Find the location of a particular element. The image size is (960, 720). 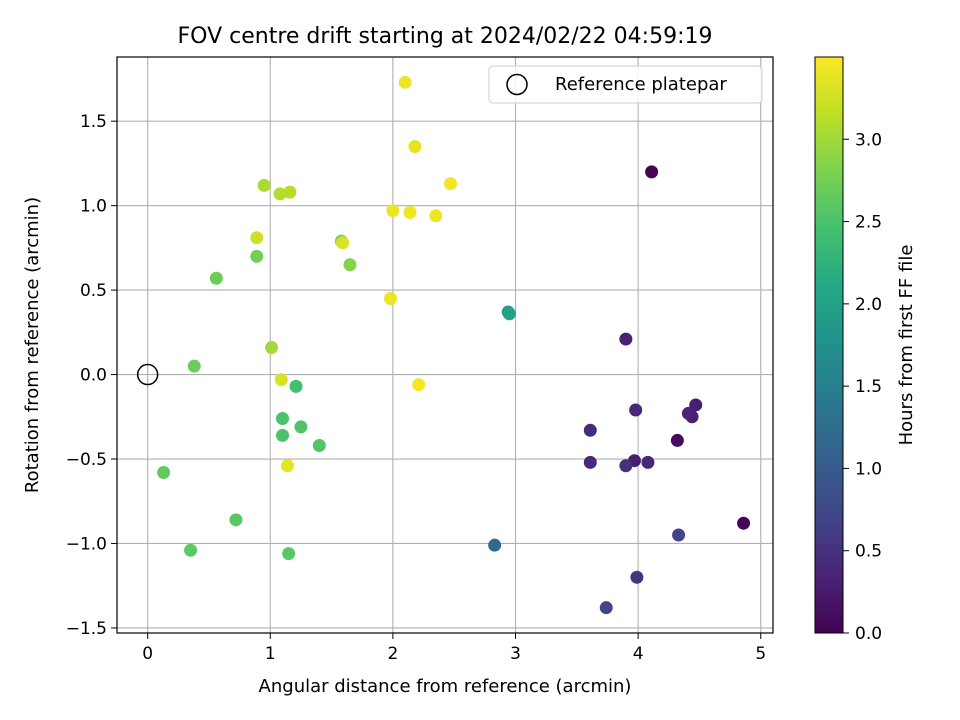

colorbar-label: Hours from first FF file is located at coordinates (906, 345).